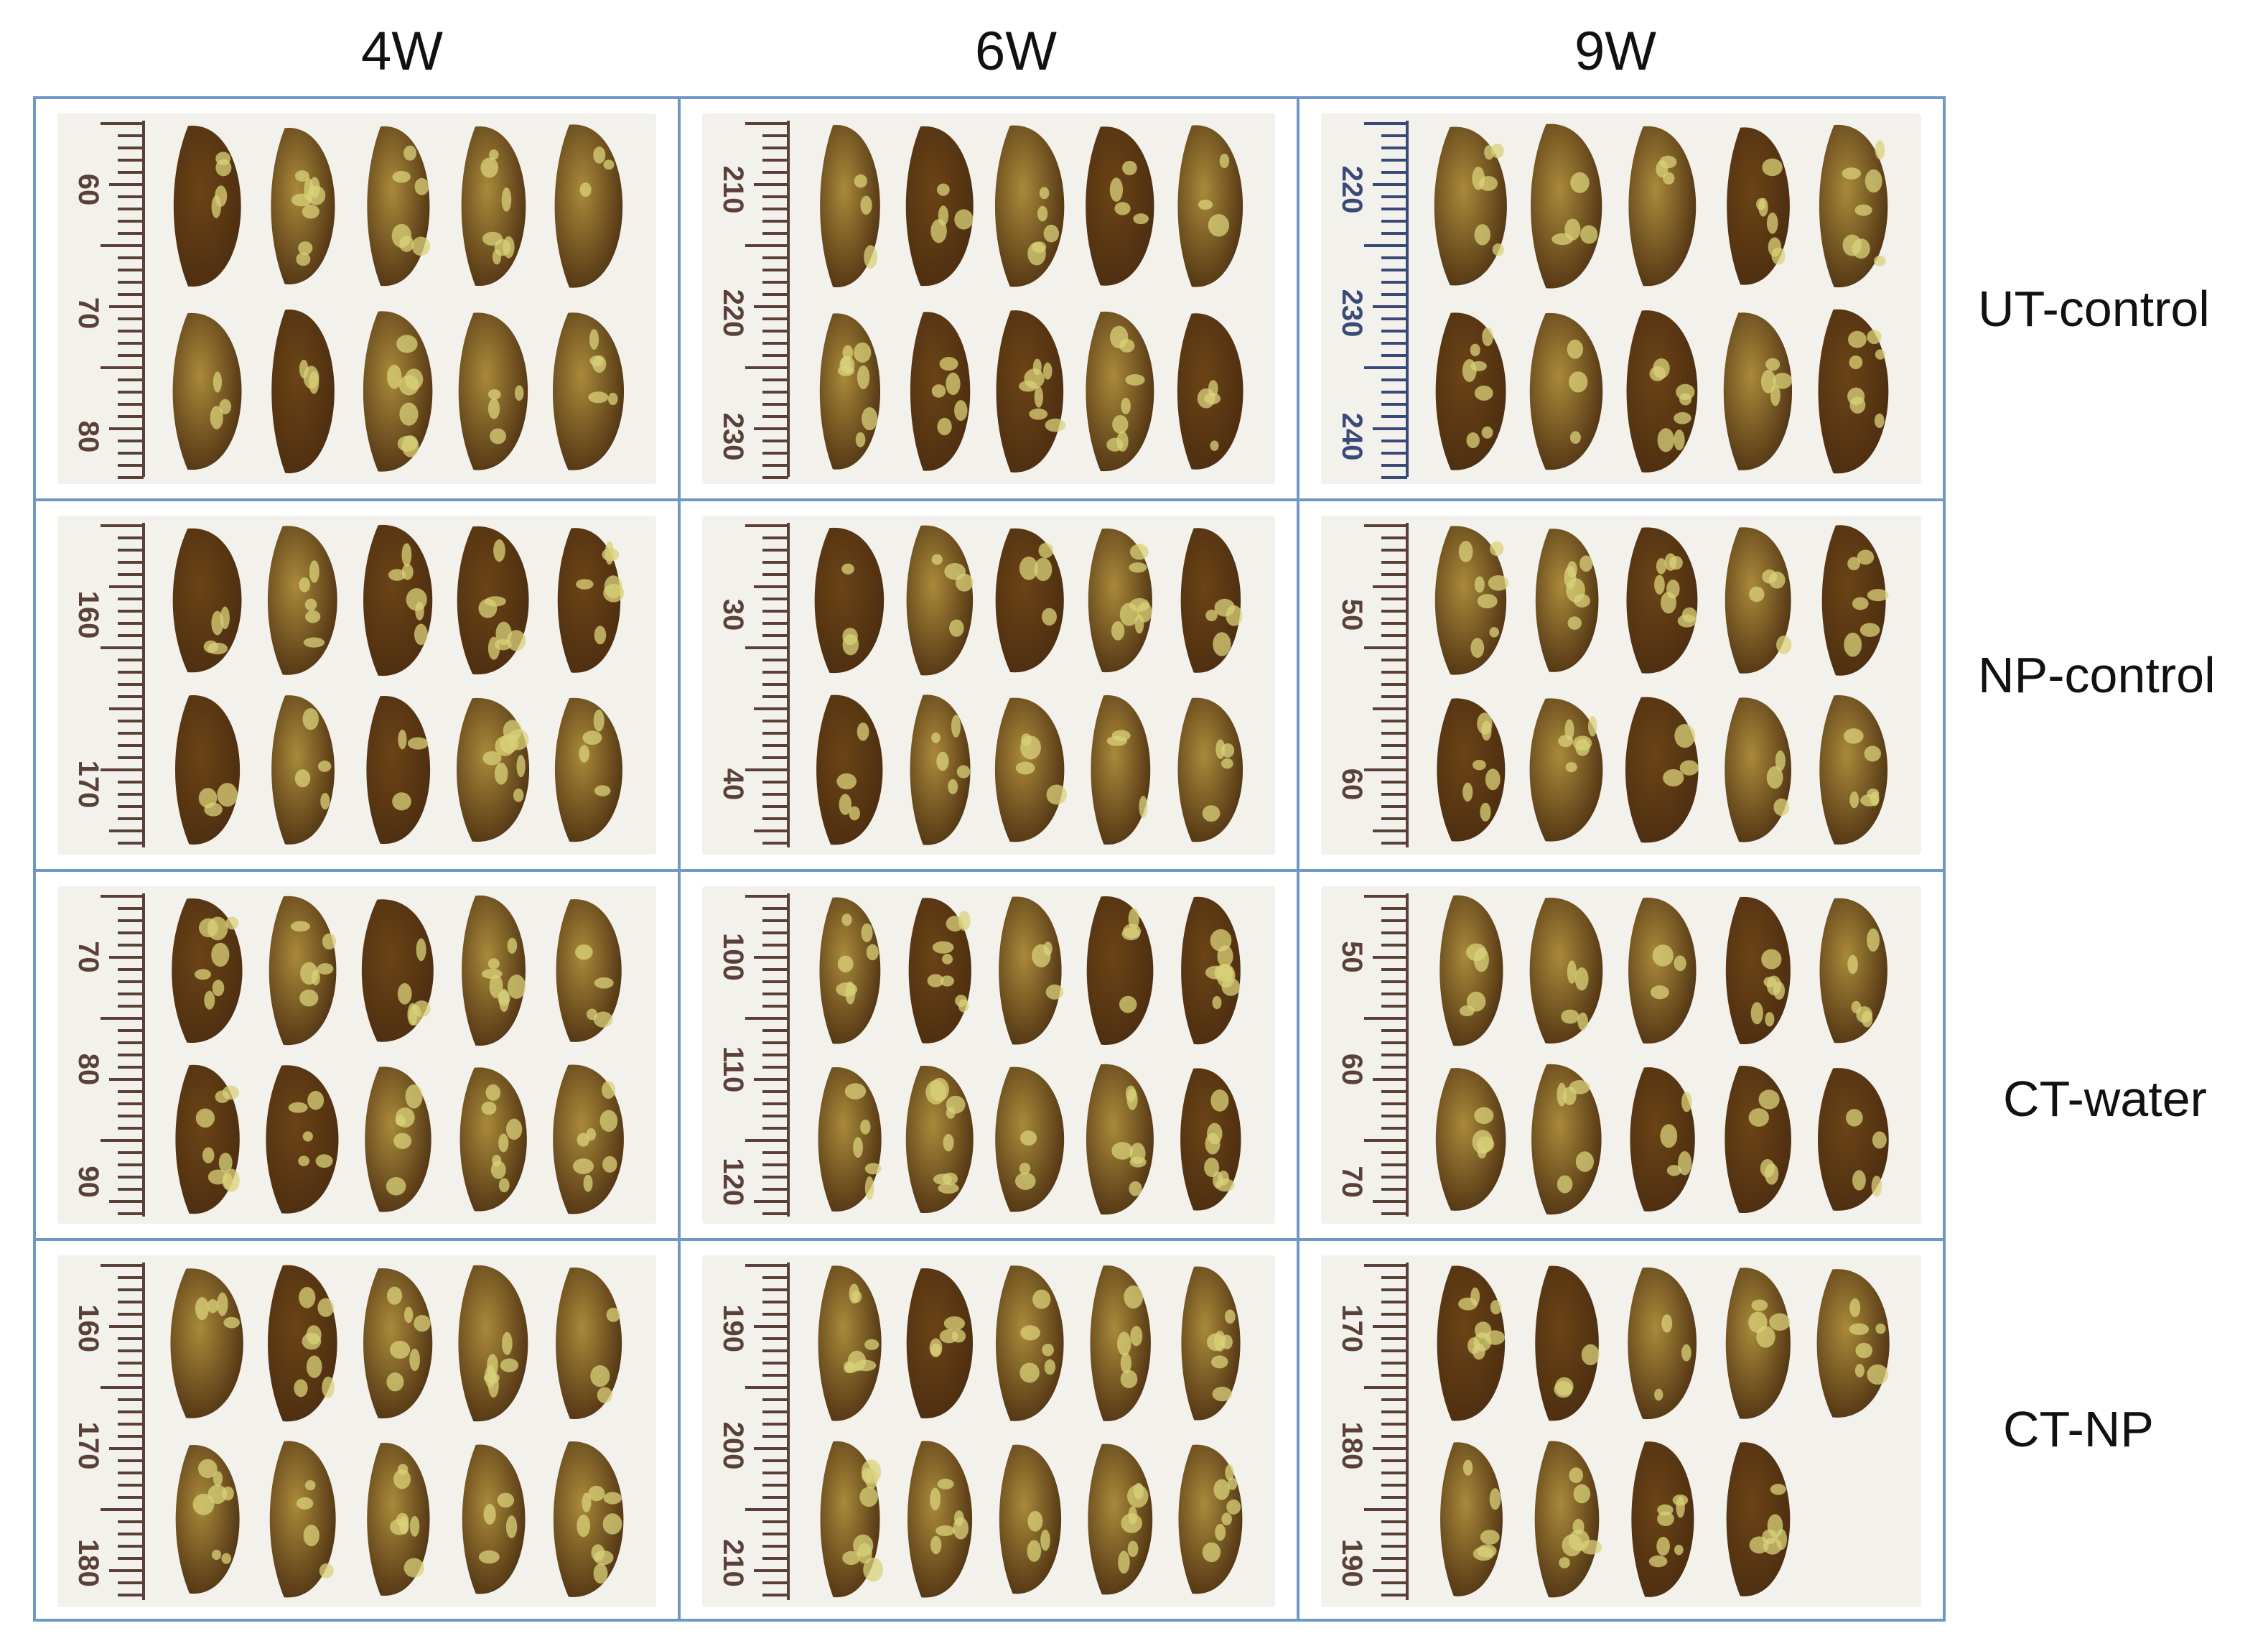  What do you see at coordinates (733, 957) in the screenshot?
I see `ruler-label: 100` at bounding box center [733, 957].